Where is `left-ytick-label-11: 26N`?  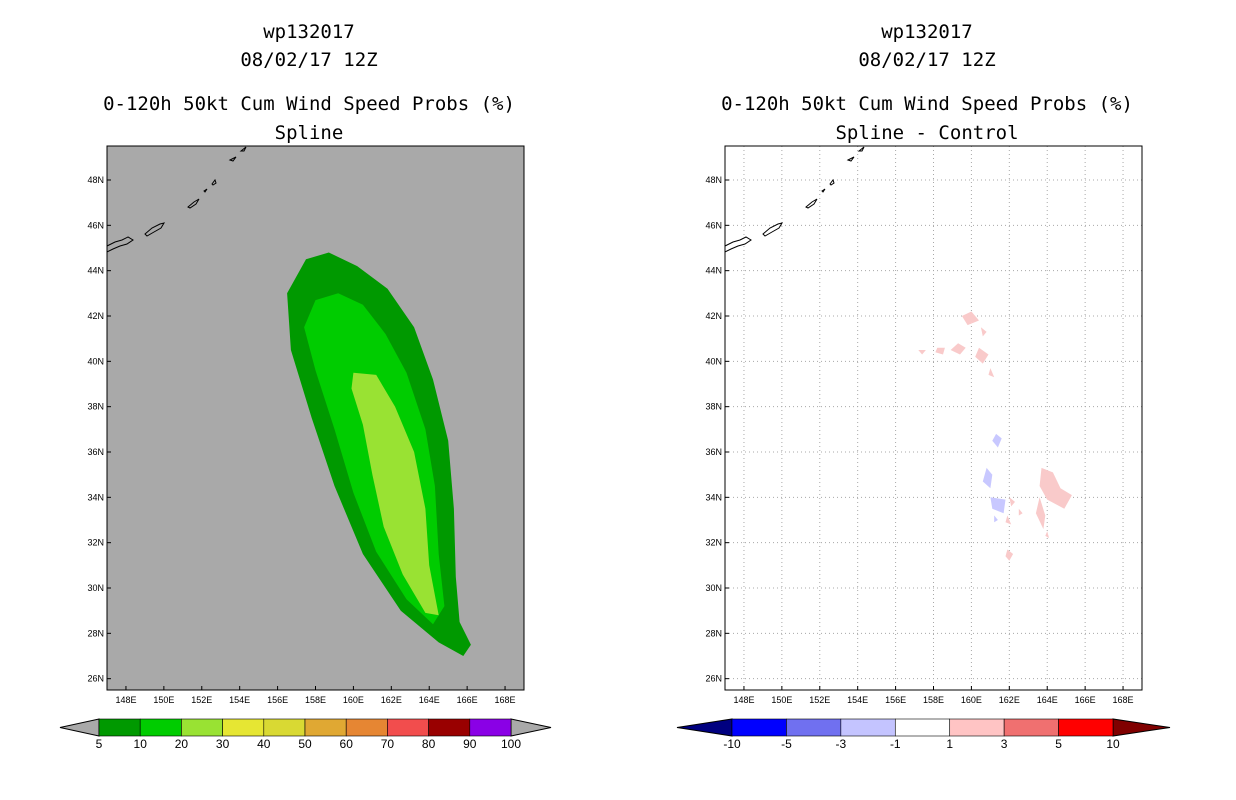 left-ytick-label-11: 26N is located at coordinates (95, 679).